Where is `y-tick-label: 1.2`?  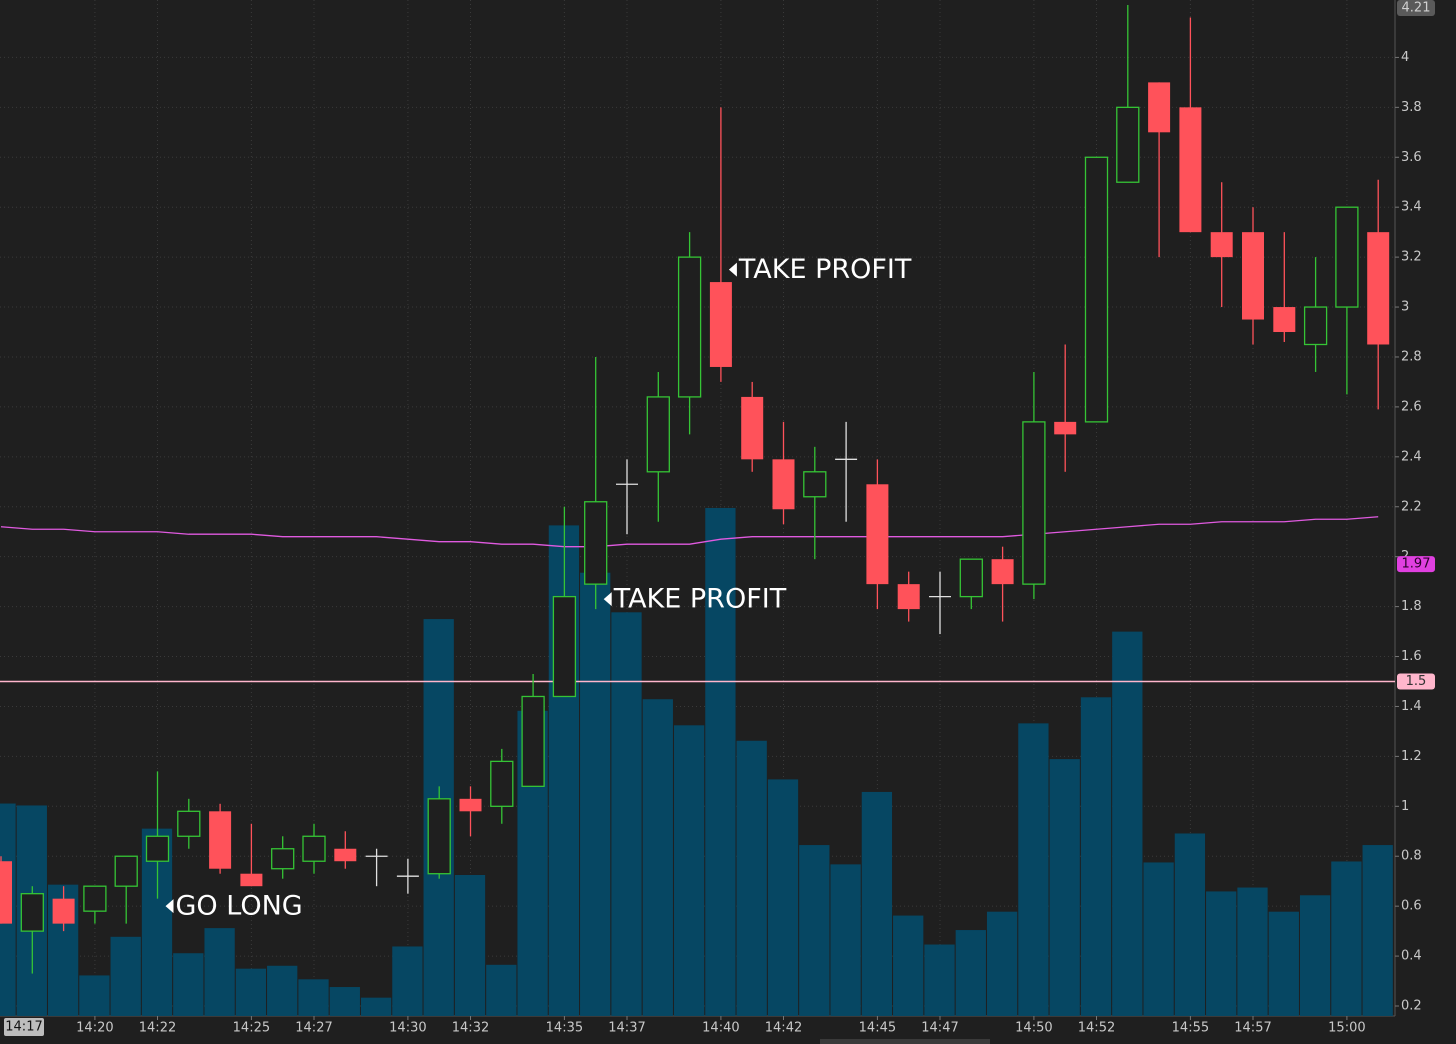 y-tick-label: 1.2 is located at coordinates (1411, 756).